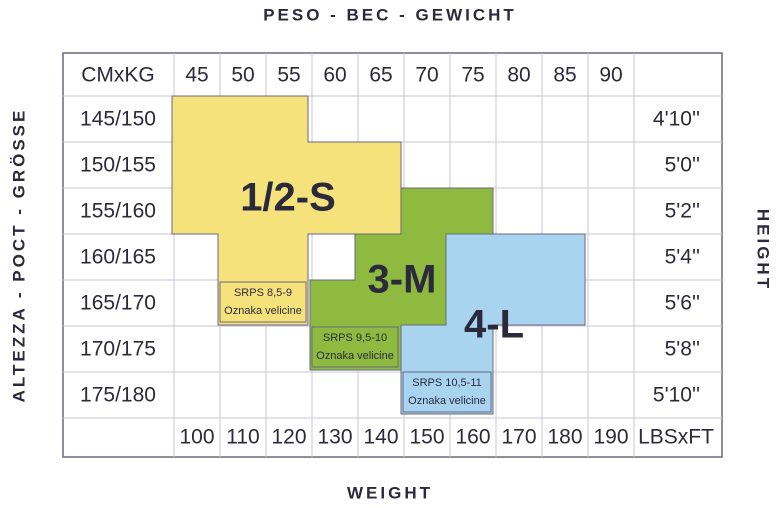 Image resolution: width=776 pixels, height=508 pixels. What do you see at coordinates (676, 119) in the screenshot?
I see `ft-label: 4'10''` at bounding box center [676, 119].